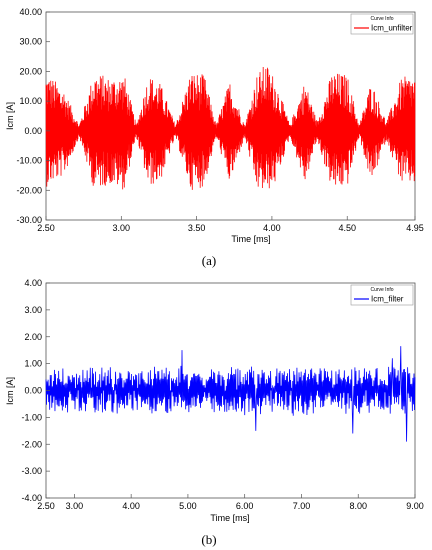 Image resolution: width=432 pixels, height=550 pixels. Describe the element at coordinates (33, 364) in the screenshot. I see `y-tick-label: 1.00` at that location.